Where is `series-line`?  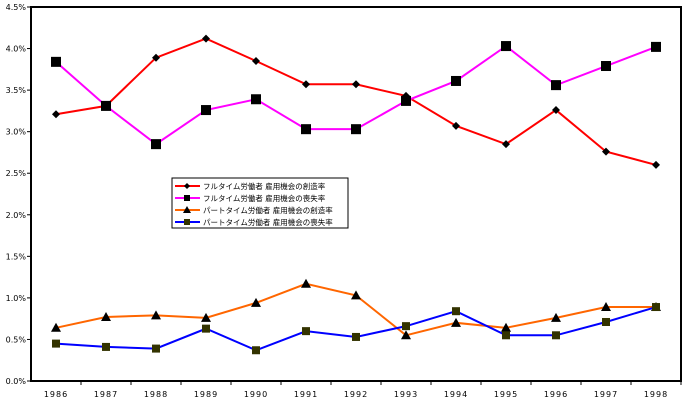
series-line is located at coordinates (356, 329).